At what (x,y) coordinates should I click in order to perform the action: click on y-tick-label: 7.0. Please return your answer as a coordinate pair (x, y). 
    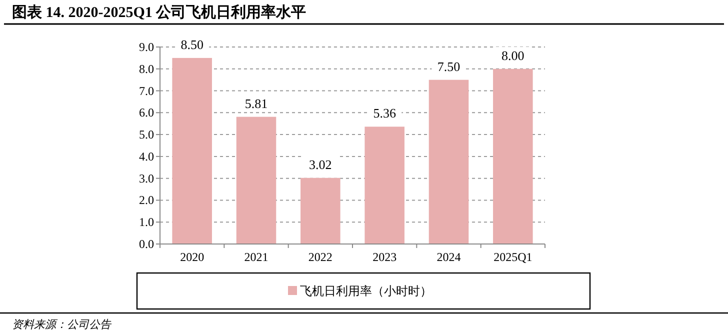
    Looking at the image, I should click on (146, 91).